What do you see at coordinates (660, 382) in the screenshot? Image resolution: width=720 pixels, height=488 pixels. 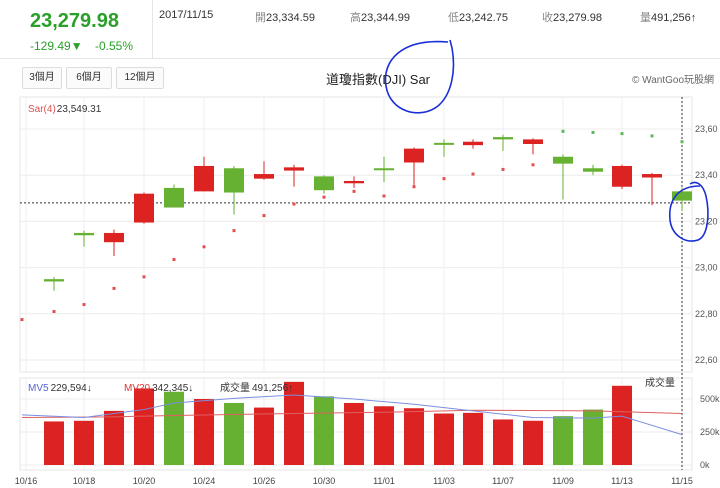 I see `volume-panel-title: 成交量` at bounding box center [660, 382].